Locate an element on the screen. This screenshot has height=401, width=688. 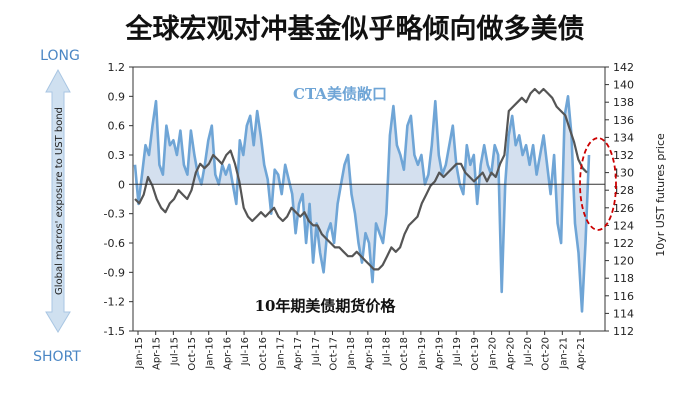
left-tick-label: -1.5 is located at coordinates (114, 331).